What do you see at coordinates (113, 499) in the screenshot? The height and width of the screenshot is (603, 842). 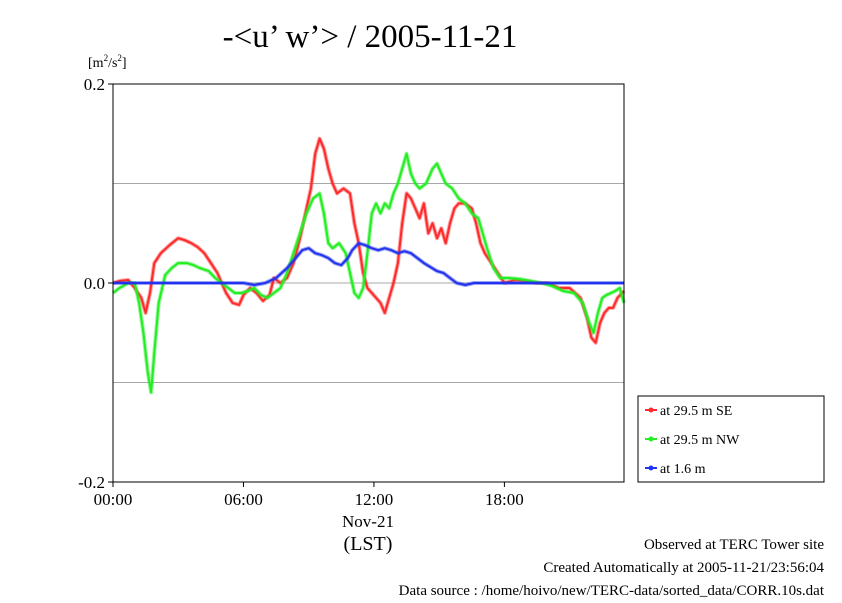 I see `x-tick-label-0: 00:00` at bounding box center [113, 499].